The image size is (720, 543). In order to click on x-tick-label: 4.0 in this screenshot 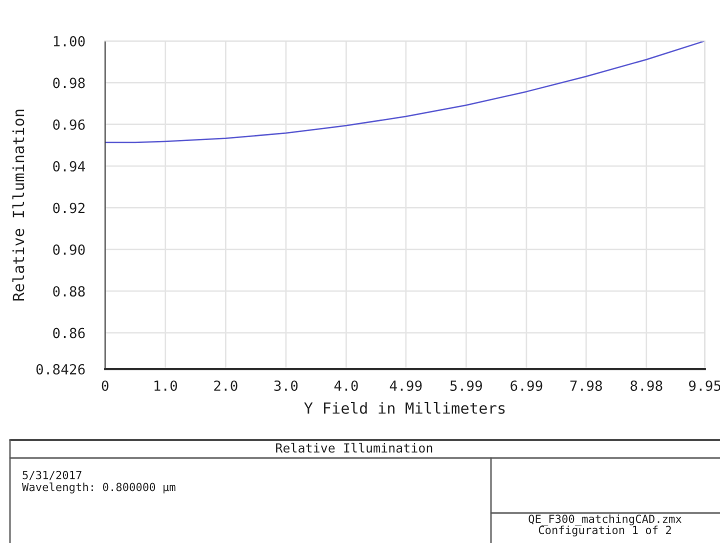, I will do `click(346, 385)`.